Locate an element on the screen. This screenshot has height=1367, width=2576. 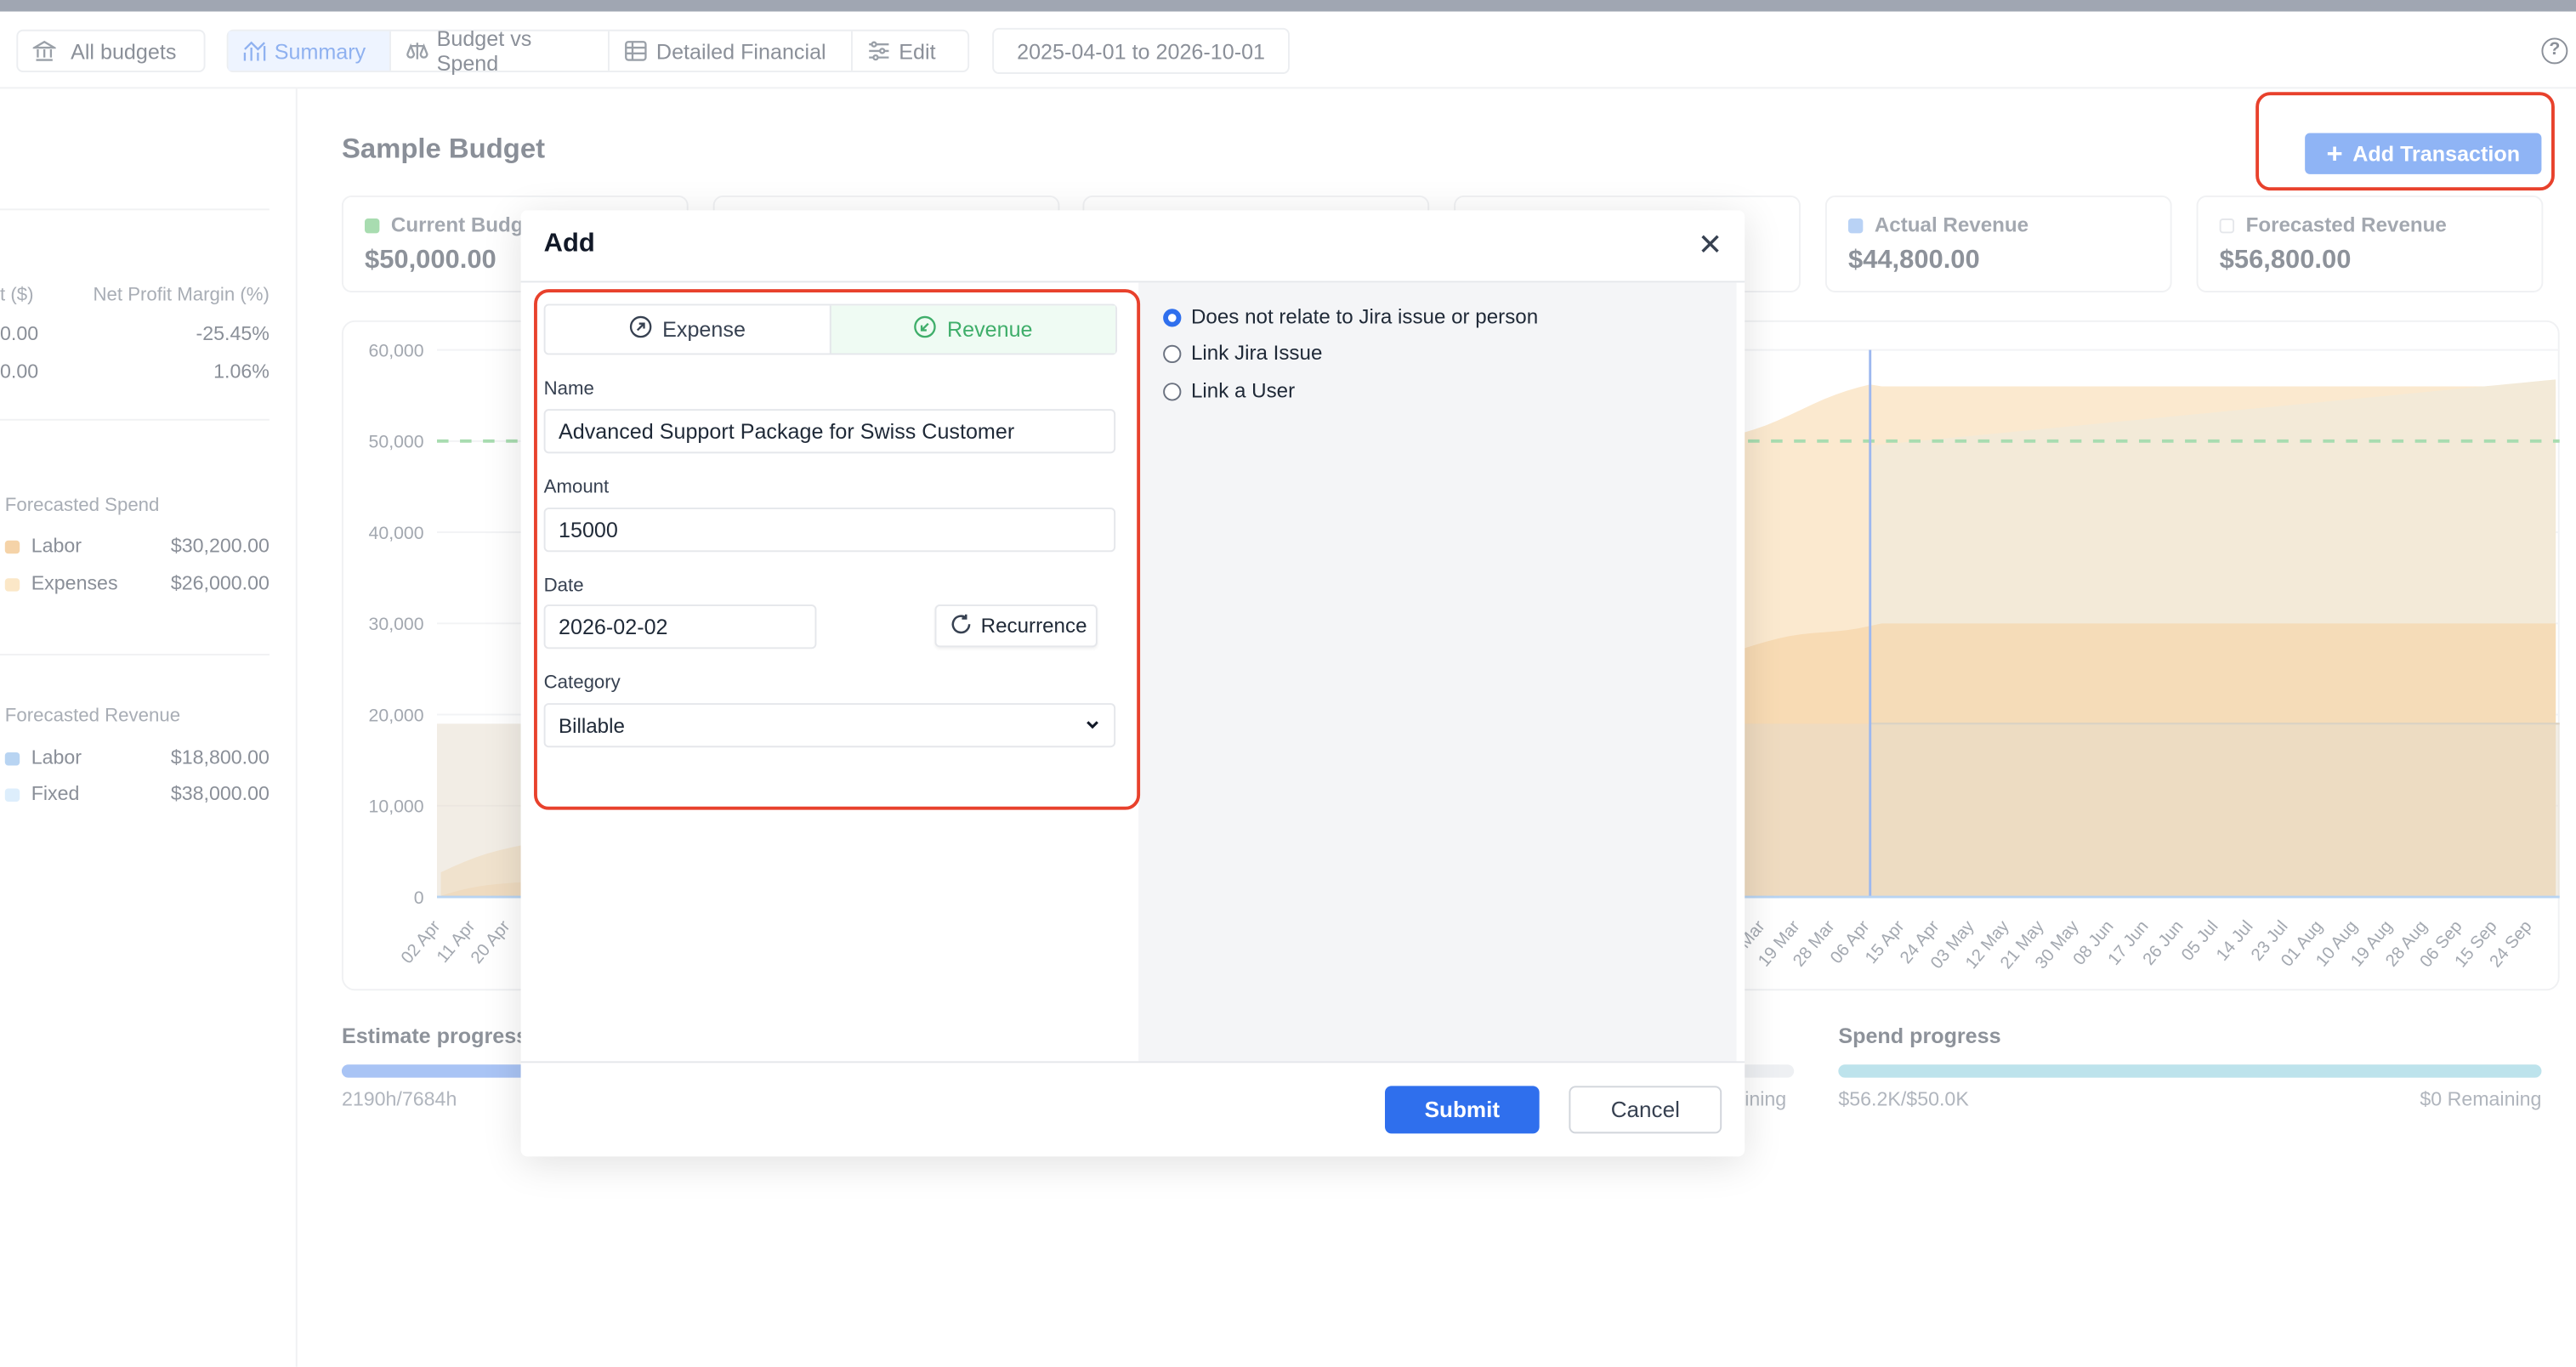
radio-link-jira: Link Jira Issue is located at coordinates (1243, 353).